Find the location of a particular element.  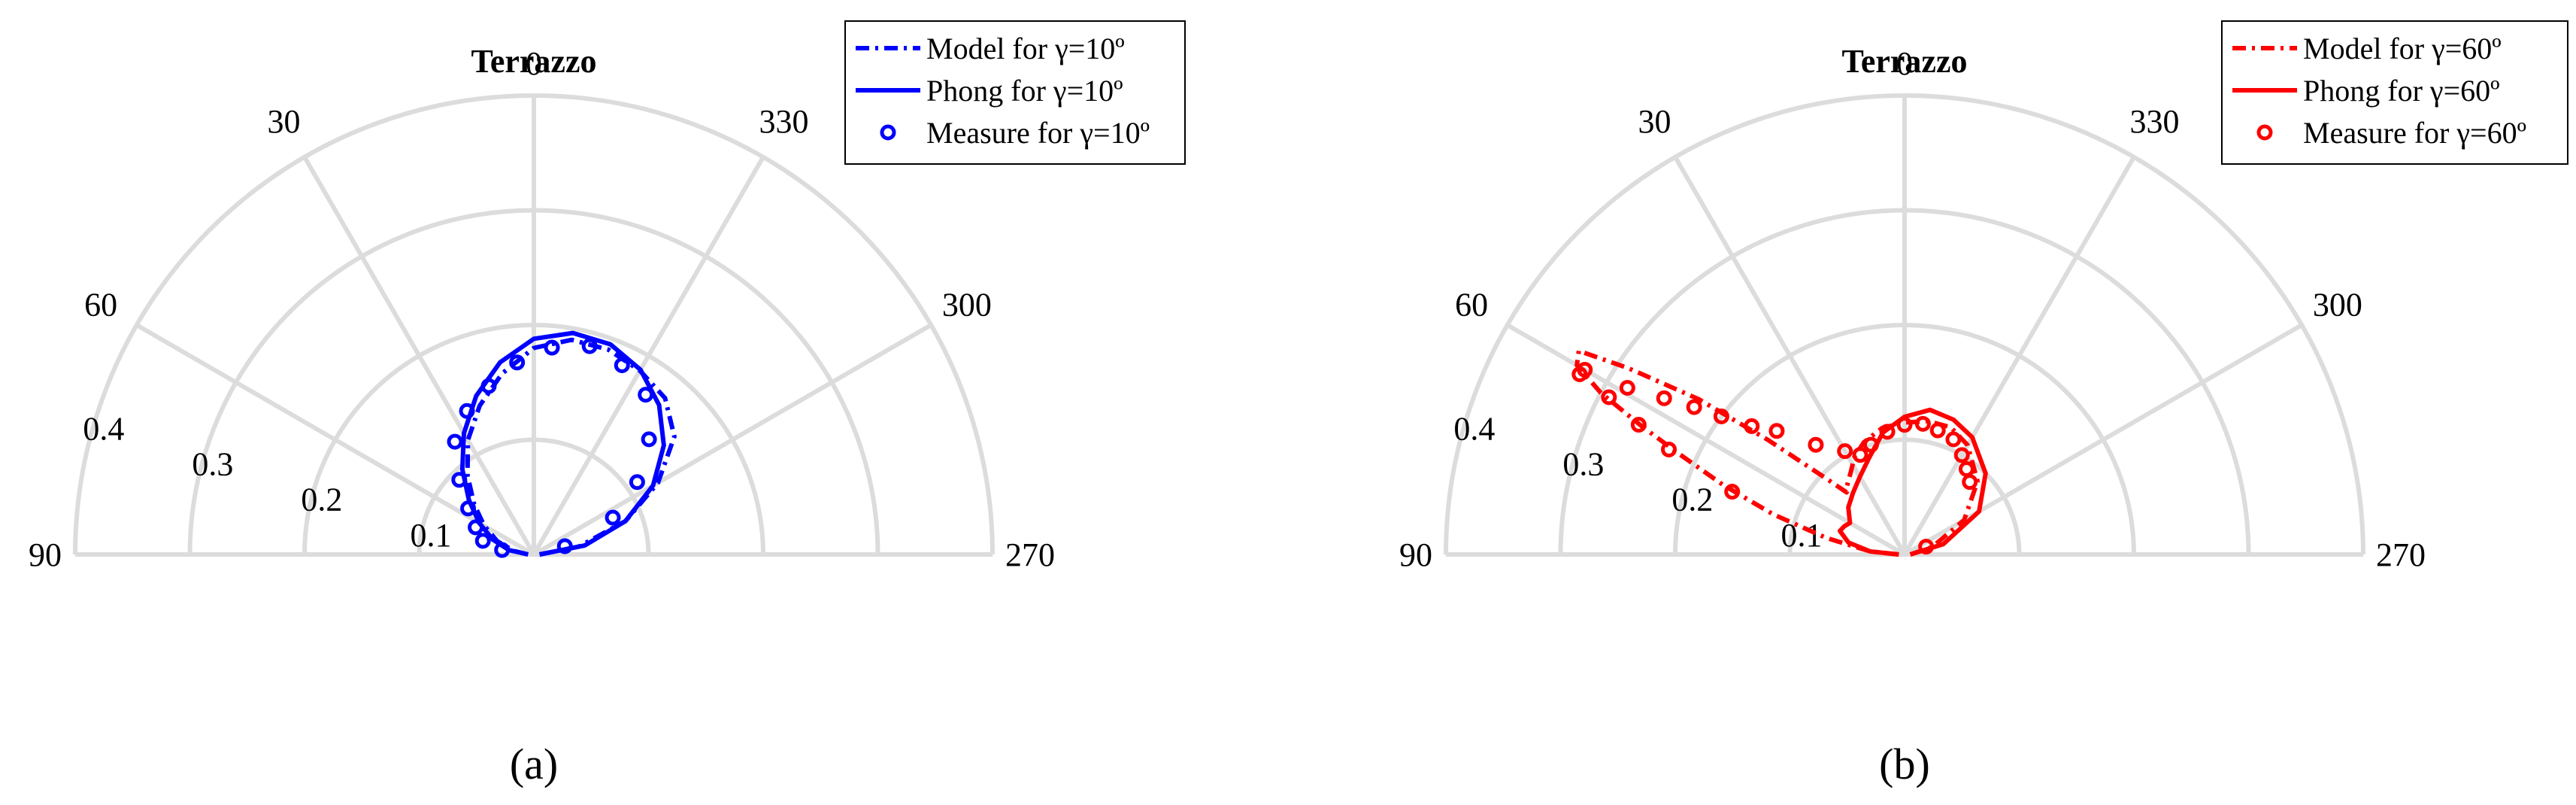

legend-entry-label: Phong for γ=10º is located at coordinates (1024, 91).